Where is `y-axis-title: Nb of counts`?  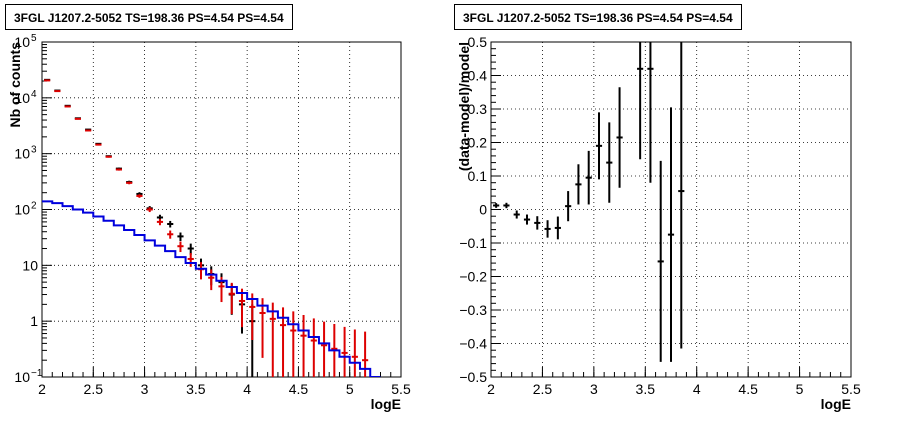 y-axis-title: Nb of counts is located at coordinates (15, 85).